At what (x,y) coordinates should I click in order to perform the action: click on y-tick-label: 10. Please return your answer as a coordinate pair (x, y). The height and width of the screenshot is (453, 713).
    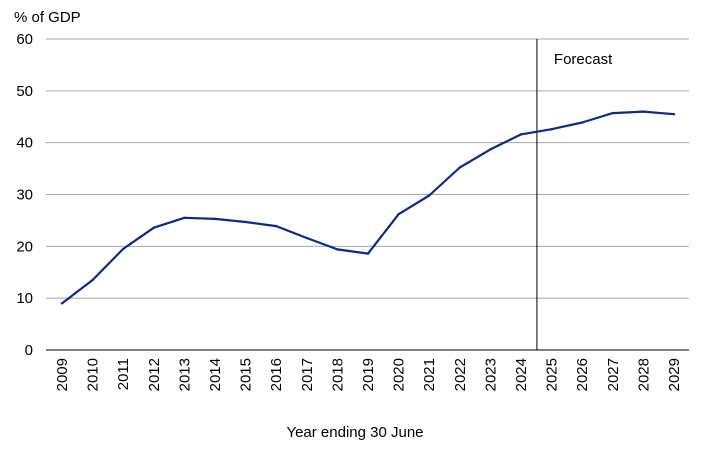
    Looking at the image, I should click on (24, 298).